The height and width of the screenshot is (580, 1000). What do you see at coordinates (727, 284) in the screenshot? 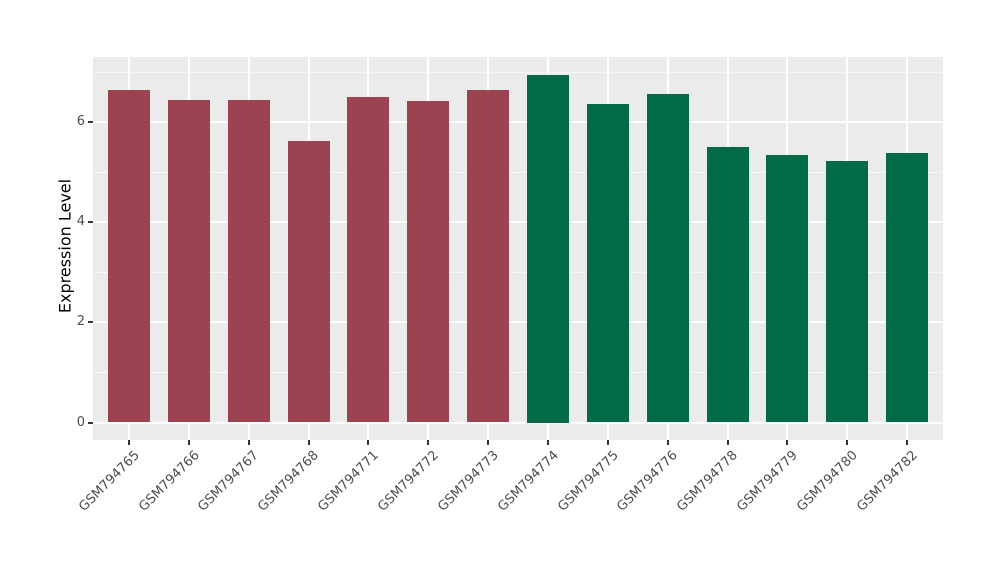
I see `bar-GSM794778` at bounding box center [727, 284].